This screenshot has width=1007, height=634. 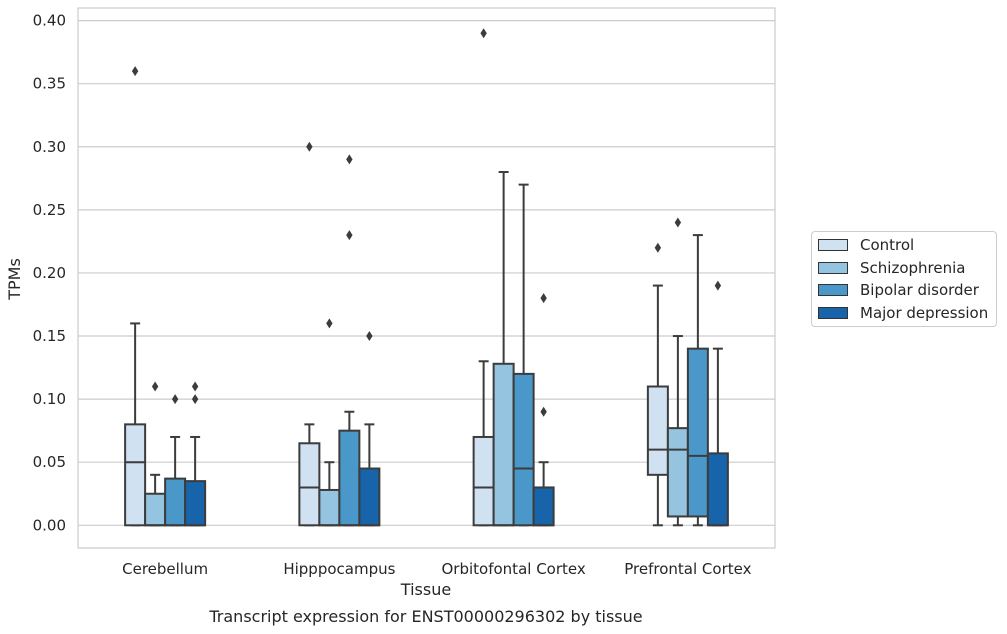 I want to click on y-tick-label: 0.05, so click(x=49, y=462).